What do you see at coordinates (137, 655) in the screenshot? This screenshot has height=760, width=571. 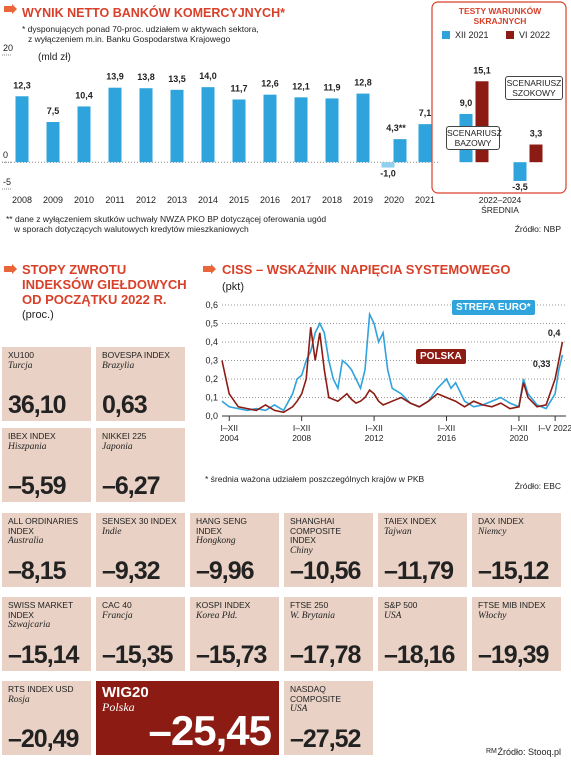 I see `index-value: –15,35` at bounding box center [137, 655].